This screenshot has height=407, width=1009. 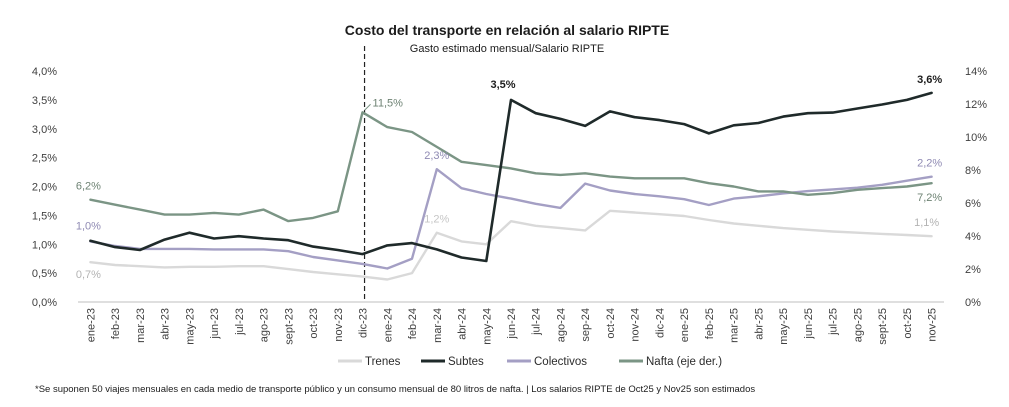 I want to click on y-left-tick-label: 2,5%, so click(x=44, y=159).